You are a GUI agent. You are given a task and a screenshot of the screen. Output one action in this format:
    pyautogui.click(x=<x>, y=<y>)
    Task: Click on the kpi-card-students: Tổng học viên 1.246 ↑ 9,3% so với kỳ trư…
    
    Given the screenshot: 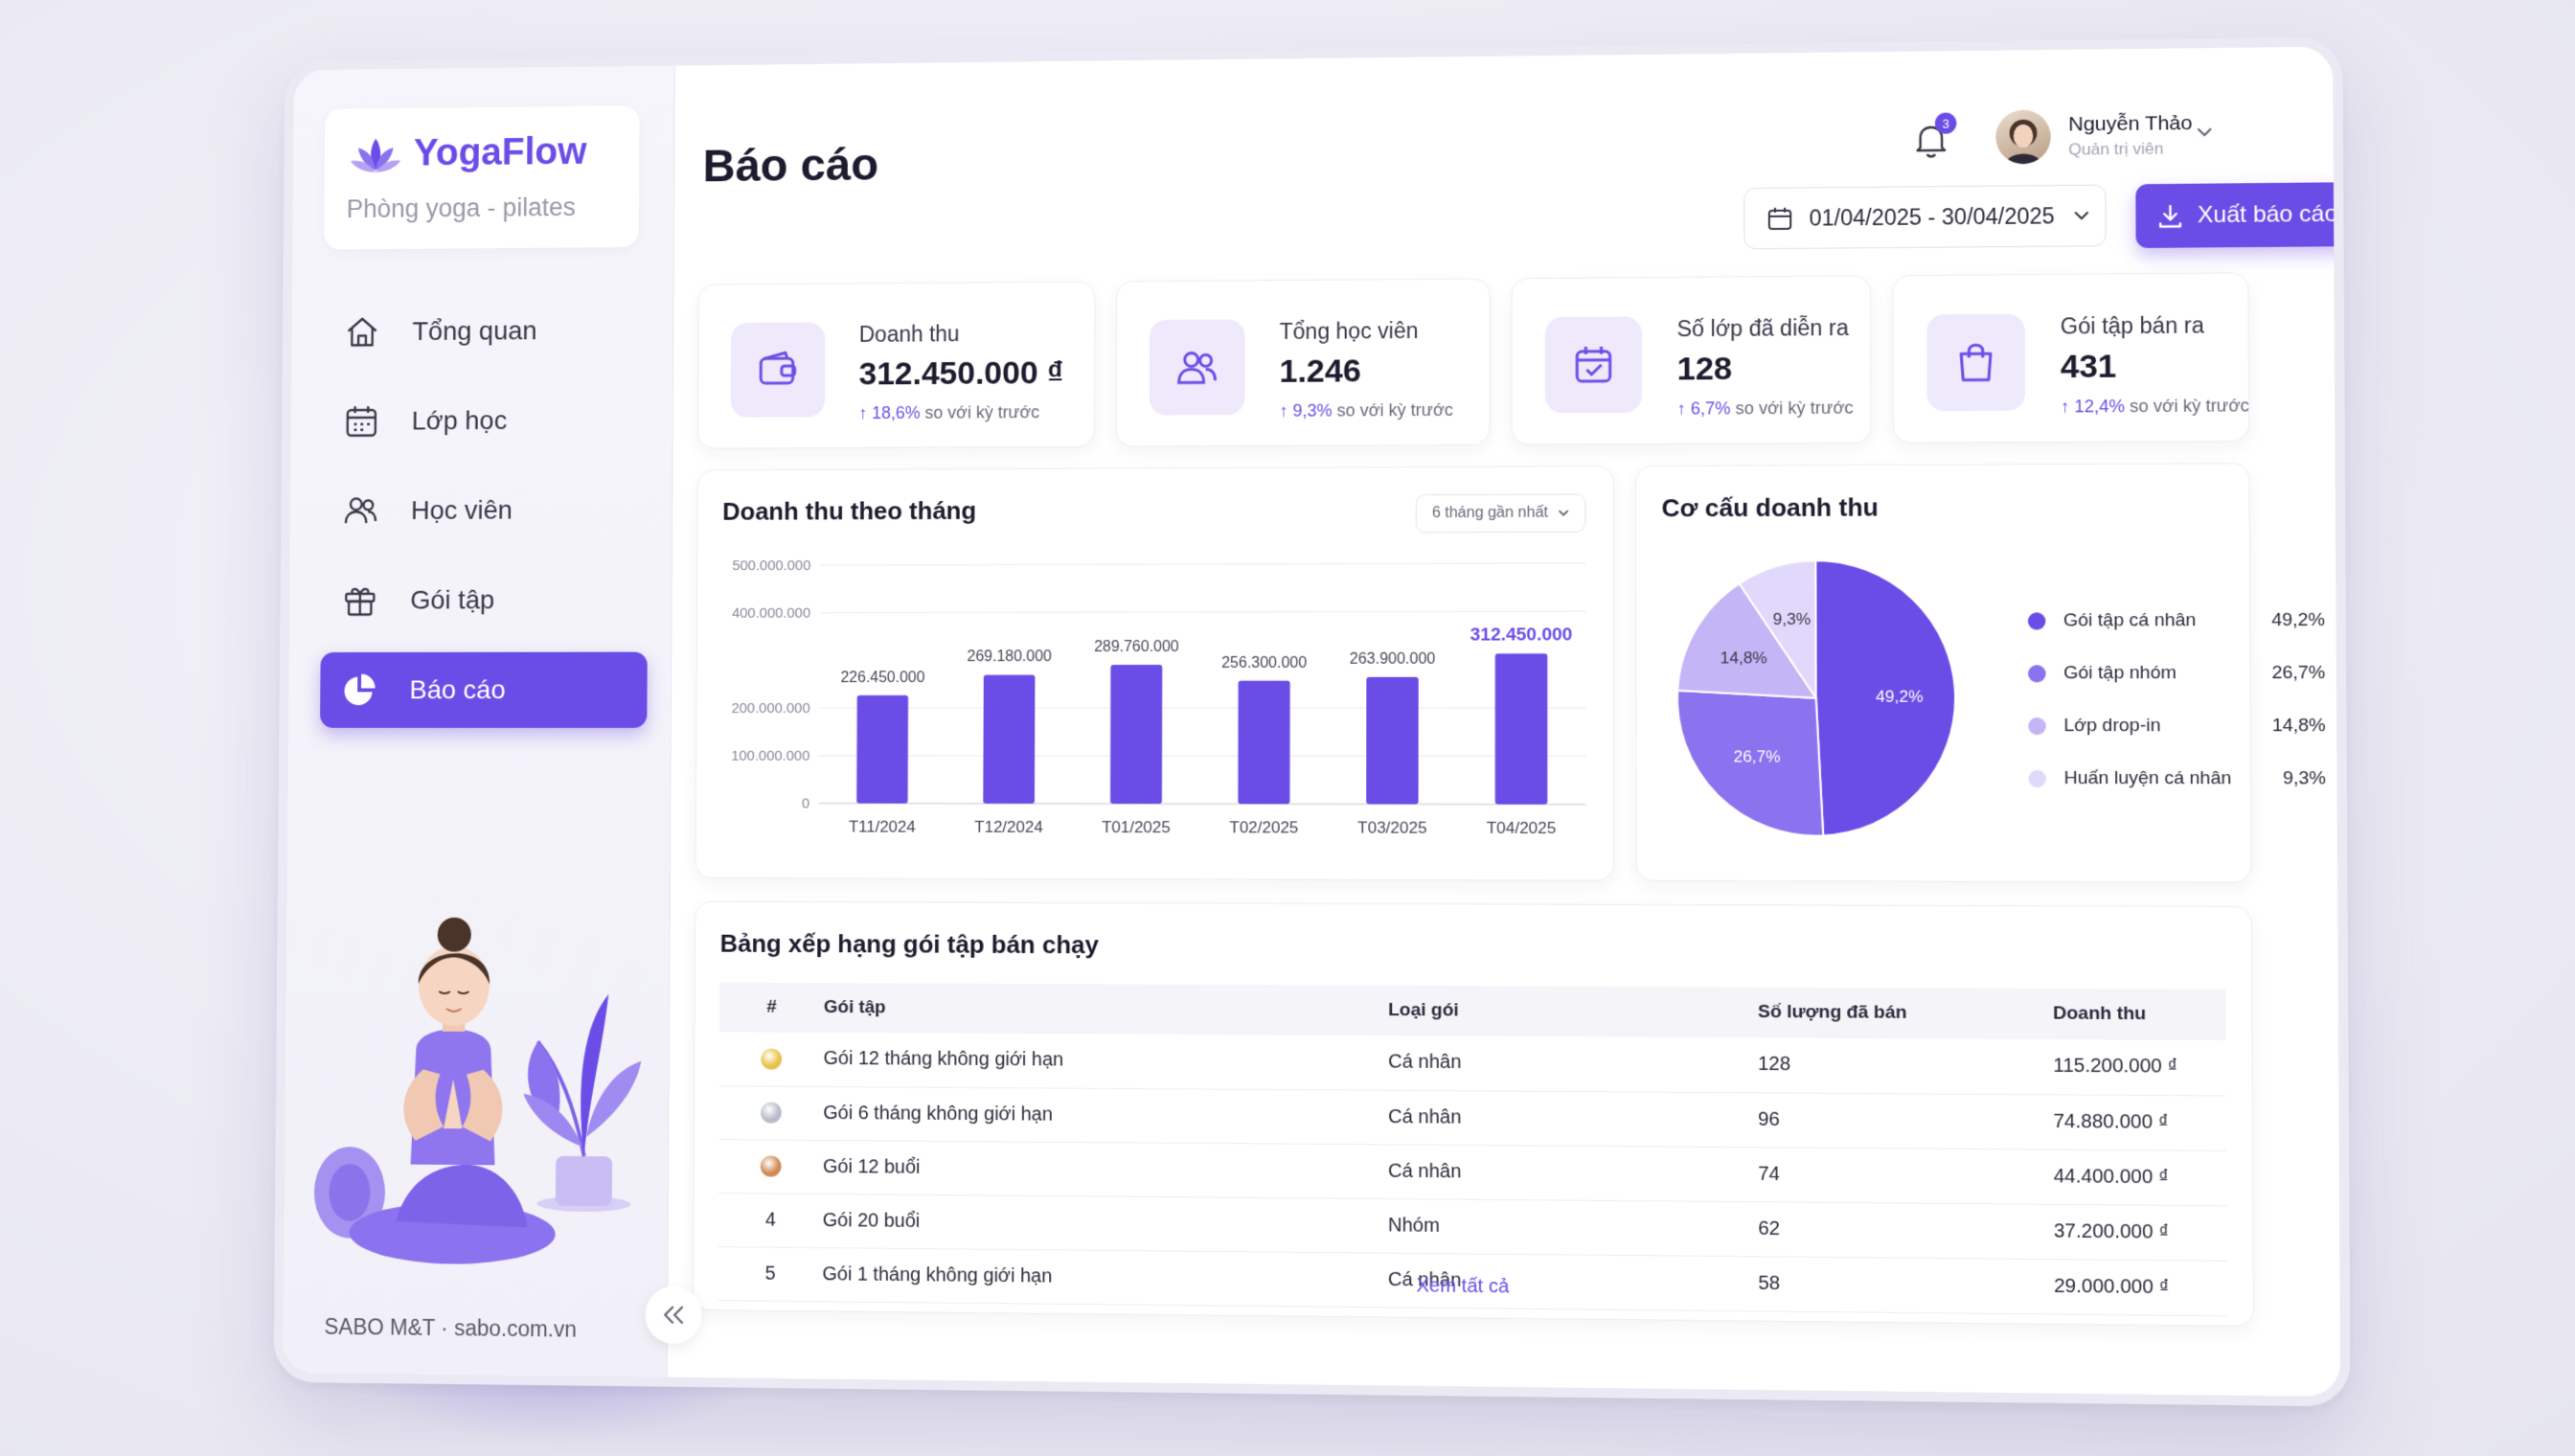 What is the action you would take?
    pyautogui.click(x=1303, y=363)
    